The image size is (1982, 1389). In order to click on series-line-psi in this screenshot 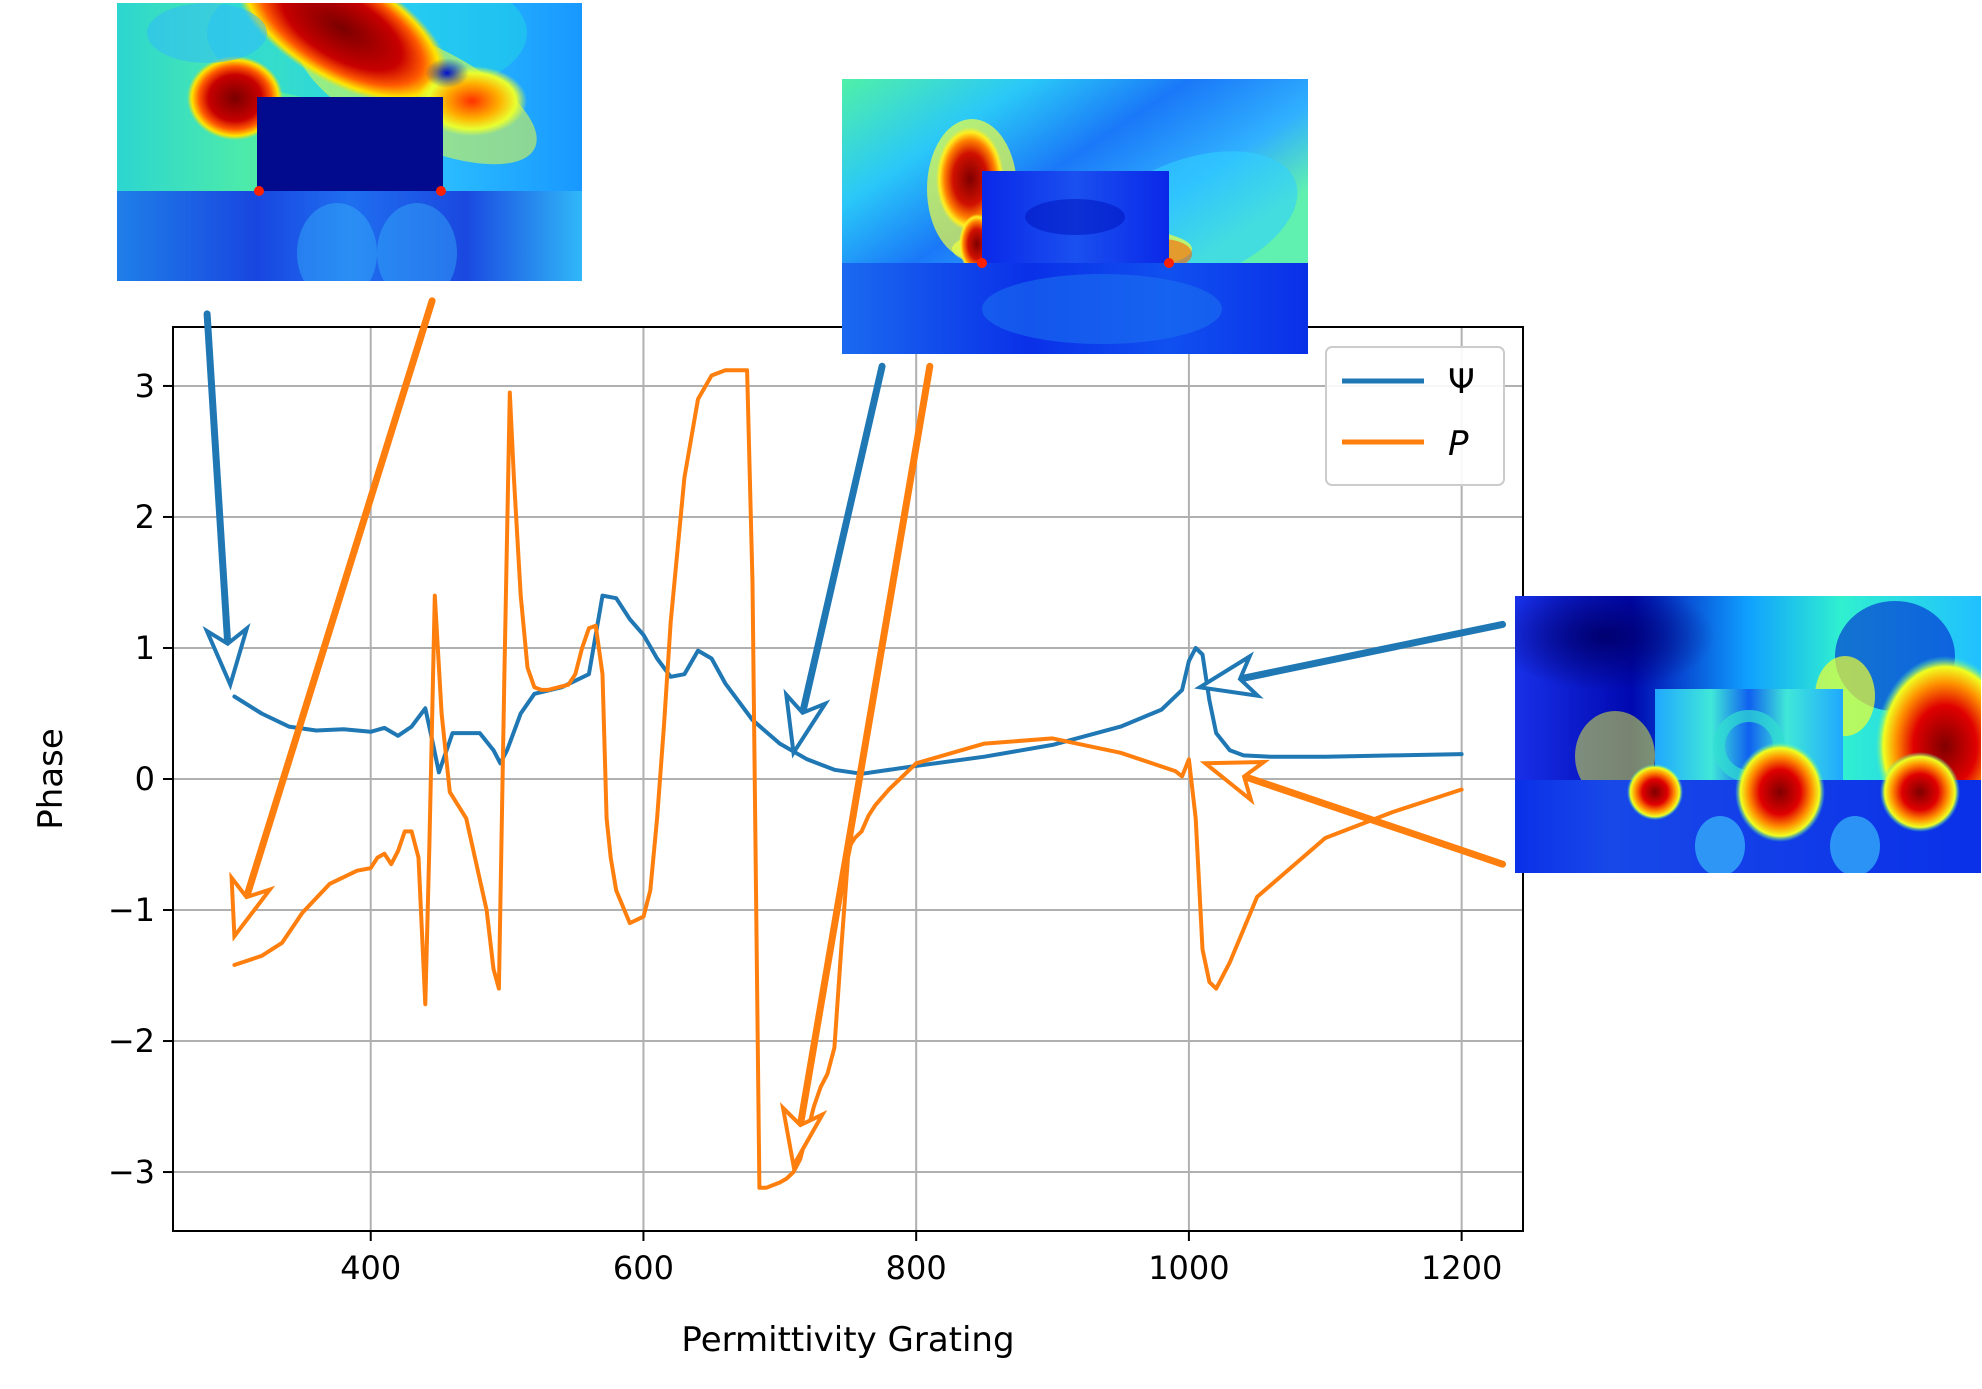, I will do `click(848, 684)`.